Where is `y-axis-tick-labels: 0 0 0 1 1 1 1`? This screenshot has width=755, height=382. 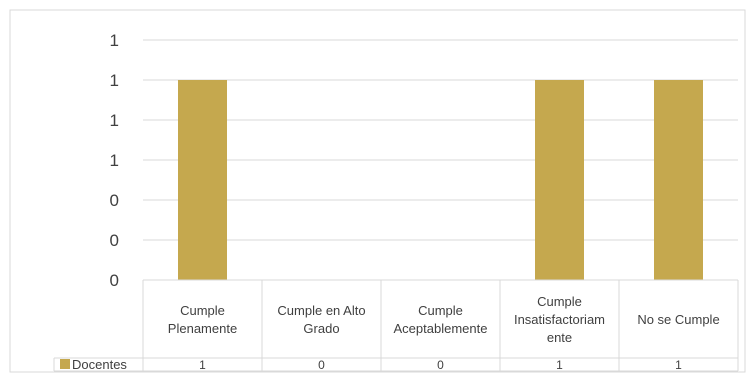
y-axis-tick-labels: 0 0 0 1 1 1 1 is located at coordinates (114, 160).